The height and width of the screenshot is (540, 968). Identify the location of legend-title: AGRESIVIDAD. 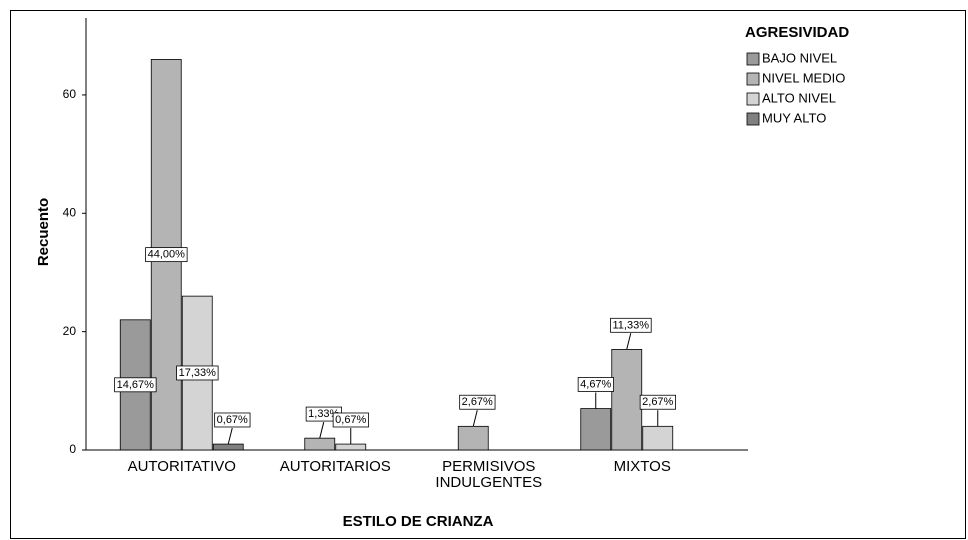
(797, 32).